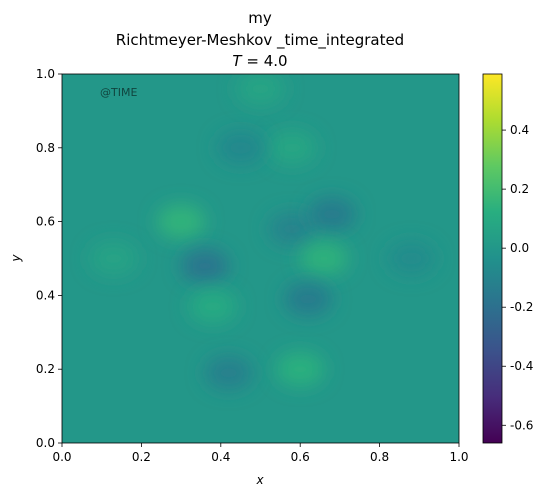  Describe the element at coordinates (521, 307) in the screenshot. I see `colorbar-tick-label: -0.2` at that location.